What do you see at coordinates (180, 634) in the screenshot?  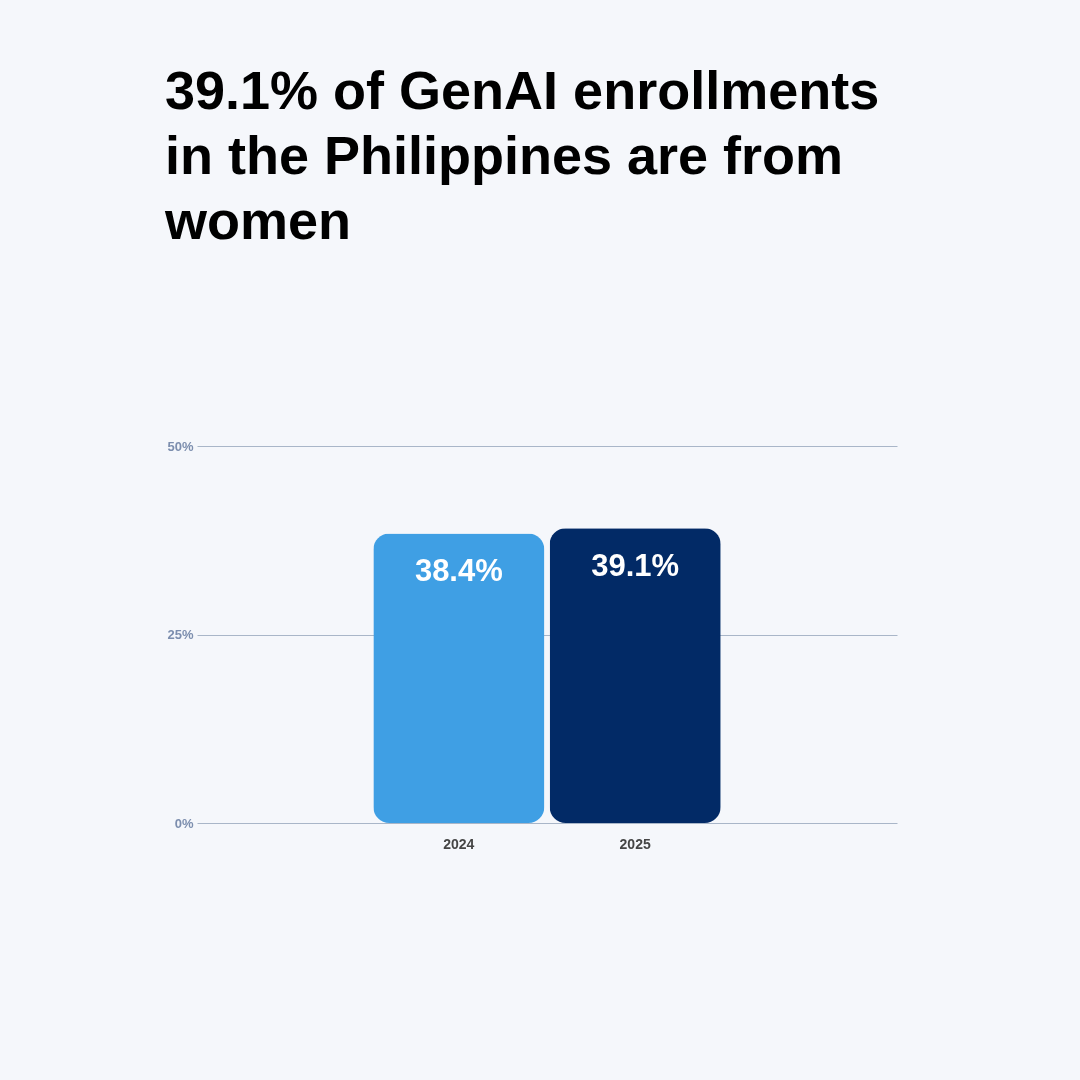 I see `y-tick-label: 25%` at bounding box center [180, 634].